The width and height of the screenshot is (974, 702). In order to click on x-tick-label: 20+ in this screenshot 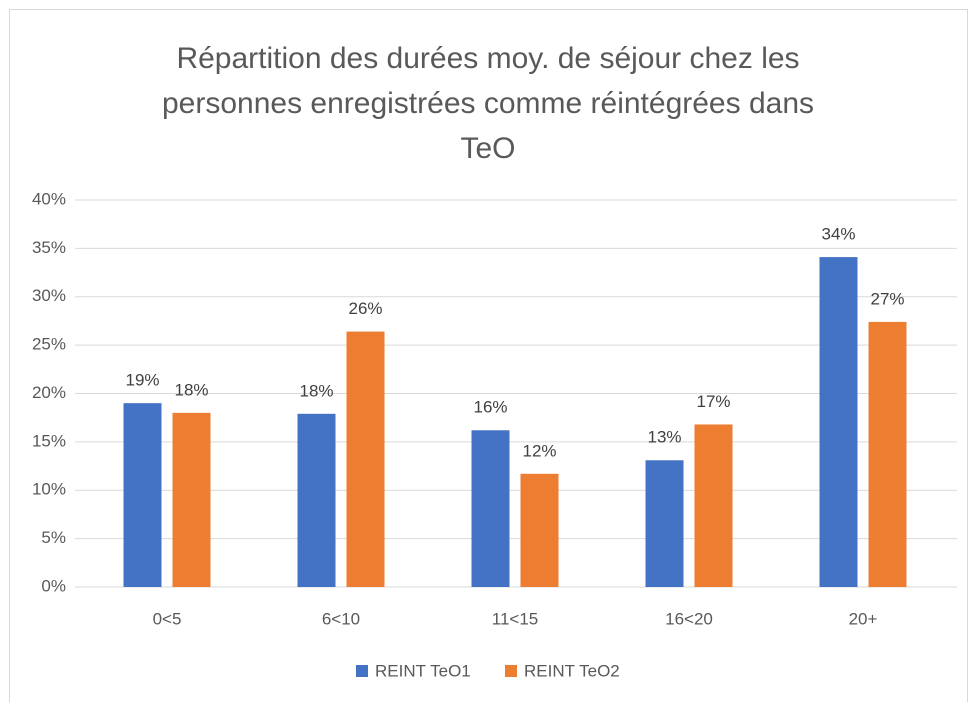, I will do `click(863, 618)`.